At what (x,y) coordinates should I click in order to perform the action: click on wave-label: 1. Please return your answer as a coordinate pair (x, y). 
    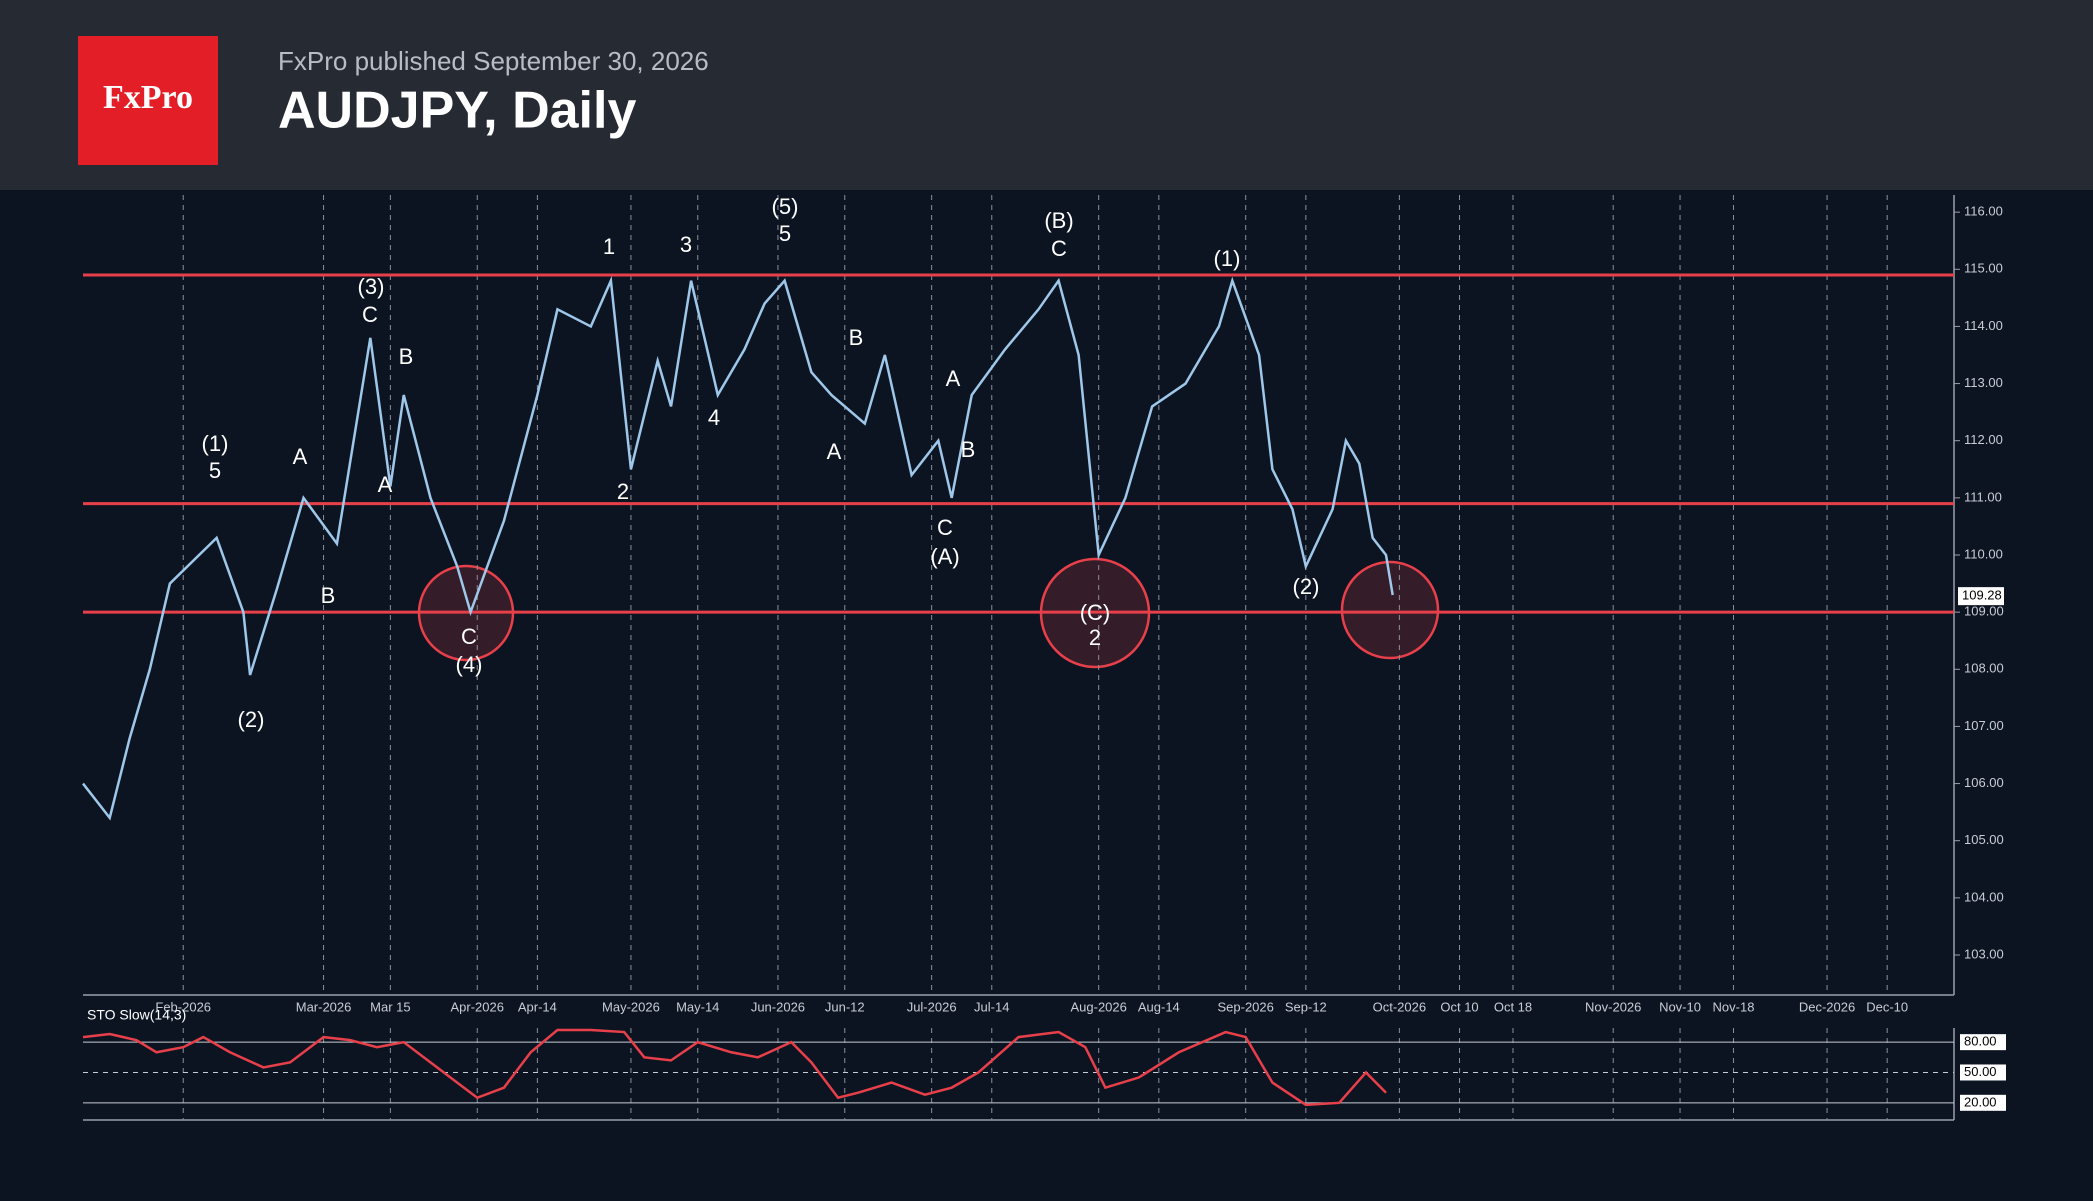
    Looking at the image, I should click on (609, 246).